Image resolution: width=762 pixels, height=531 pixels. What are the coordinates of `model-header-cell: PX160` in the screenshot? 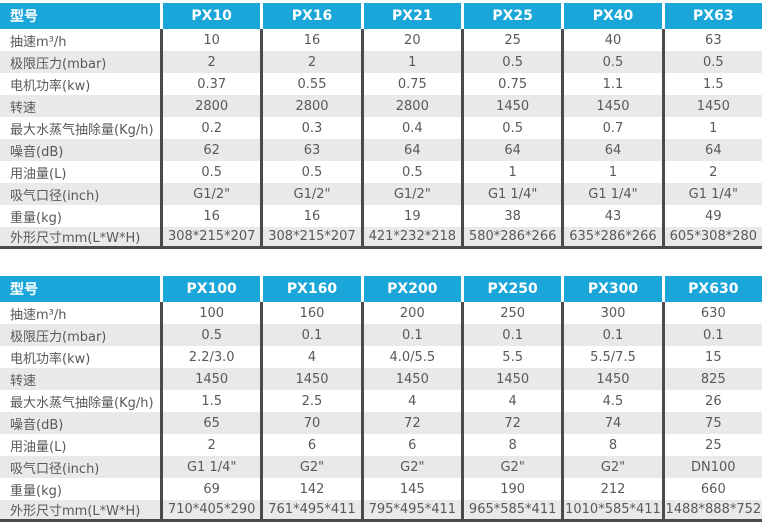 It's located at (310, 289).